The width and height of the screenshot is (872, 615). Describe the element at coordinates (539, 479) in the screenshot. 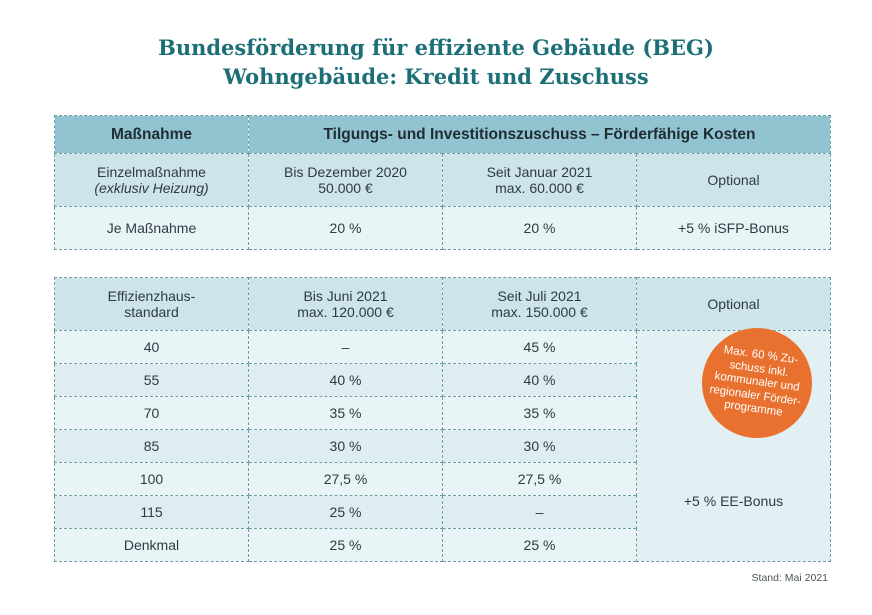

I see `cell-seit-juli: 27,5 %` at that location.